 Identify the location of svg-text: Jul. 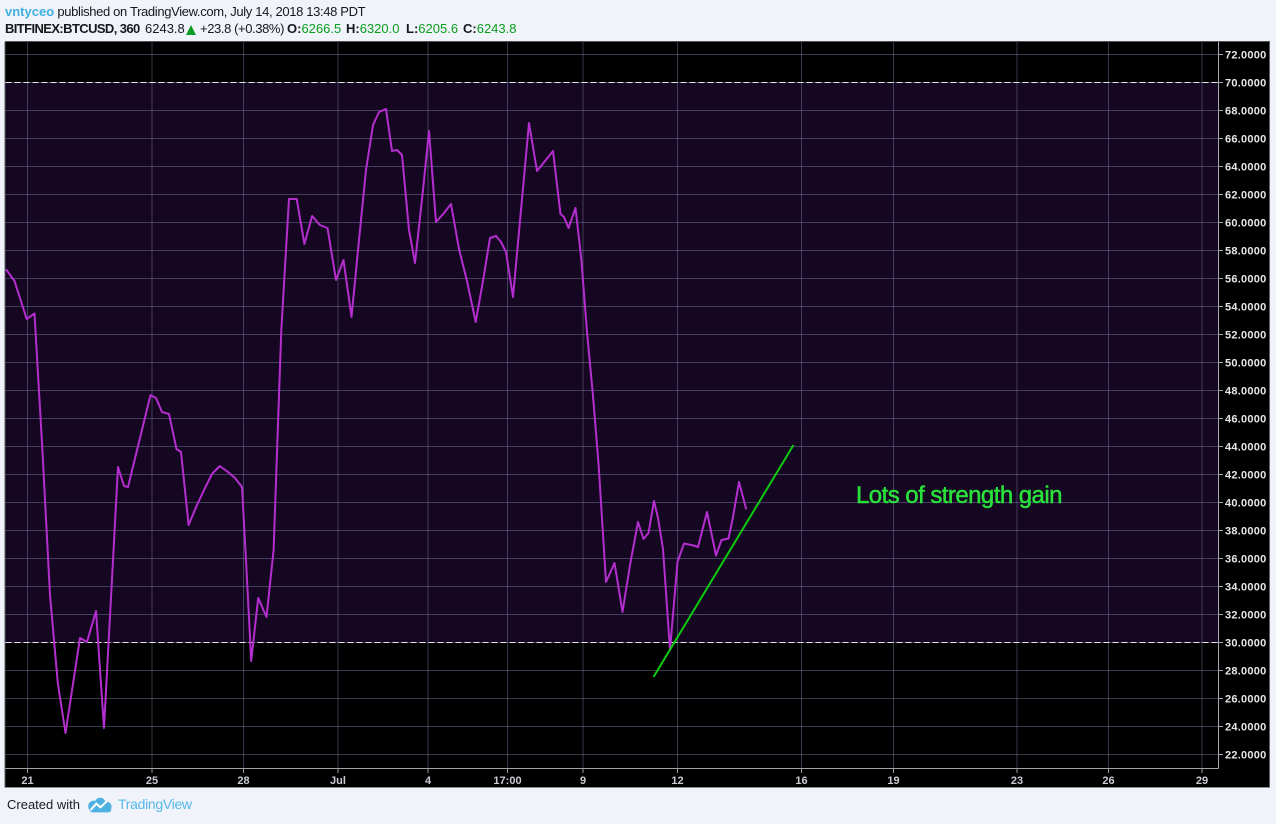
(338, 781).